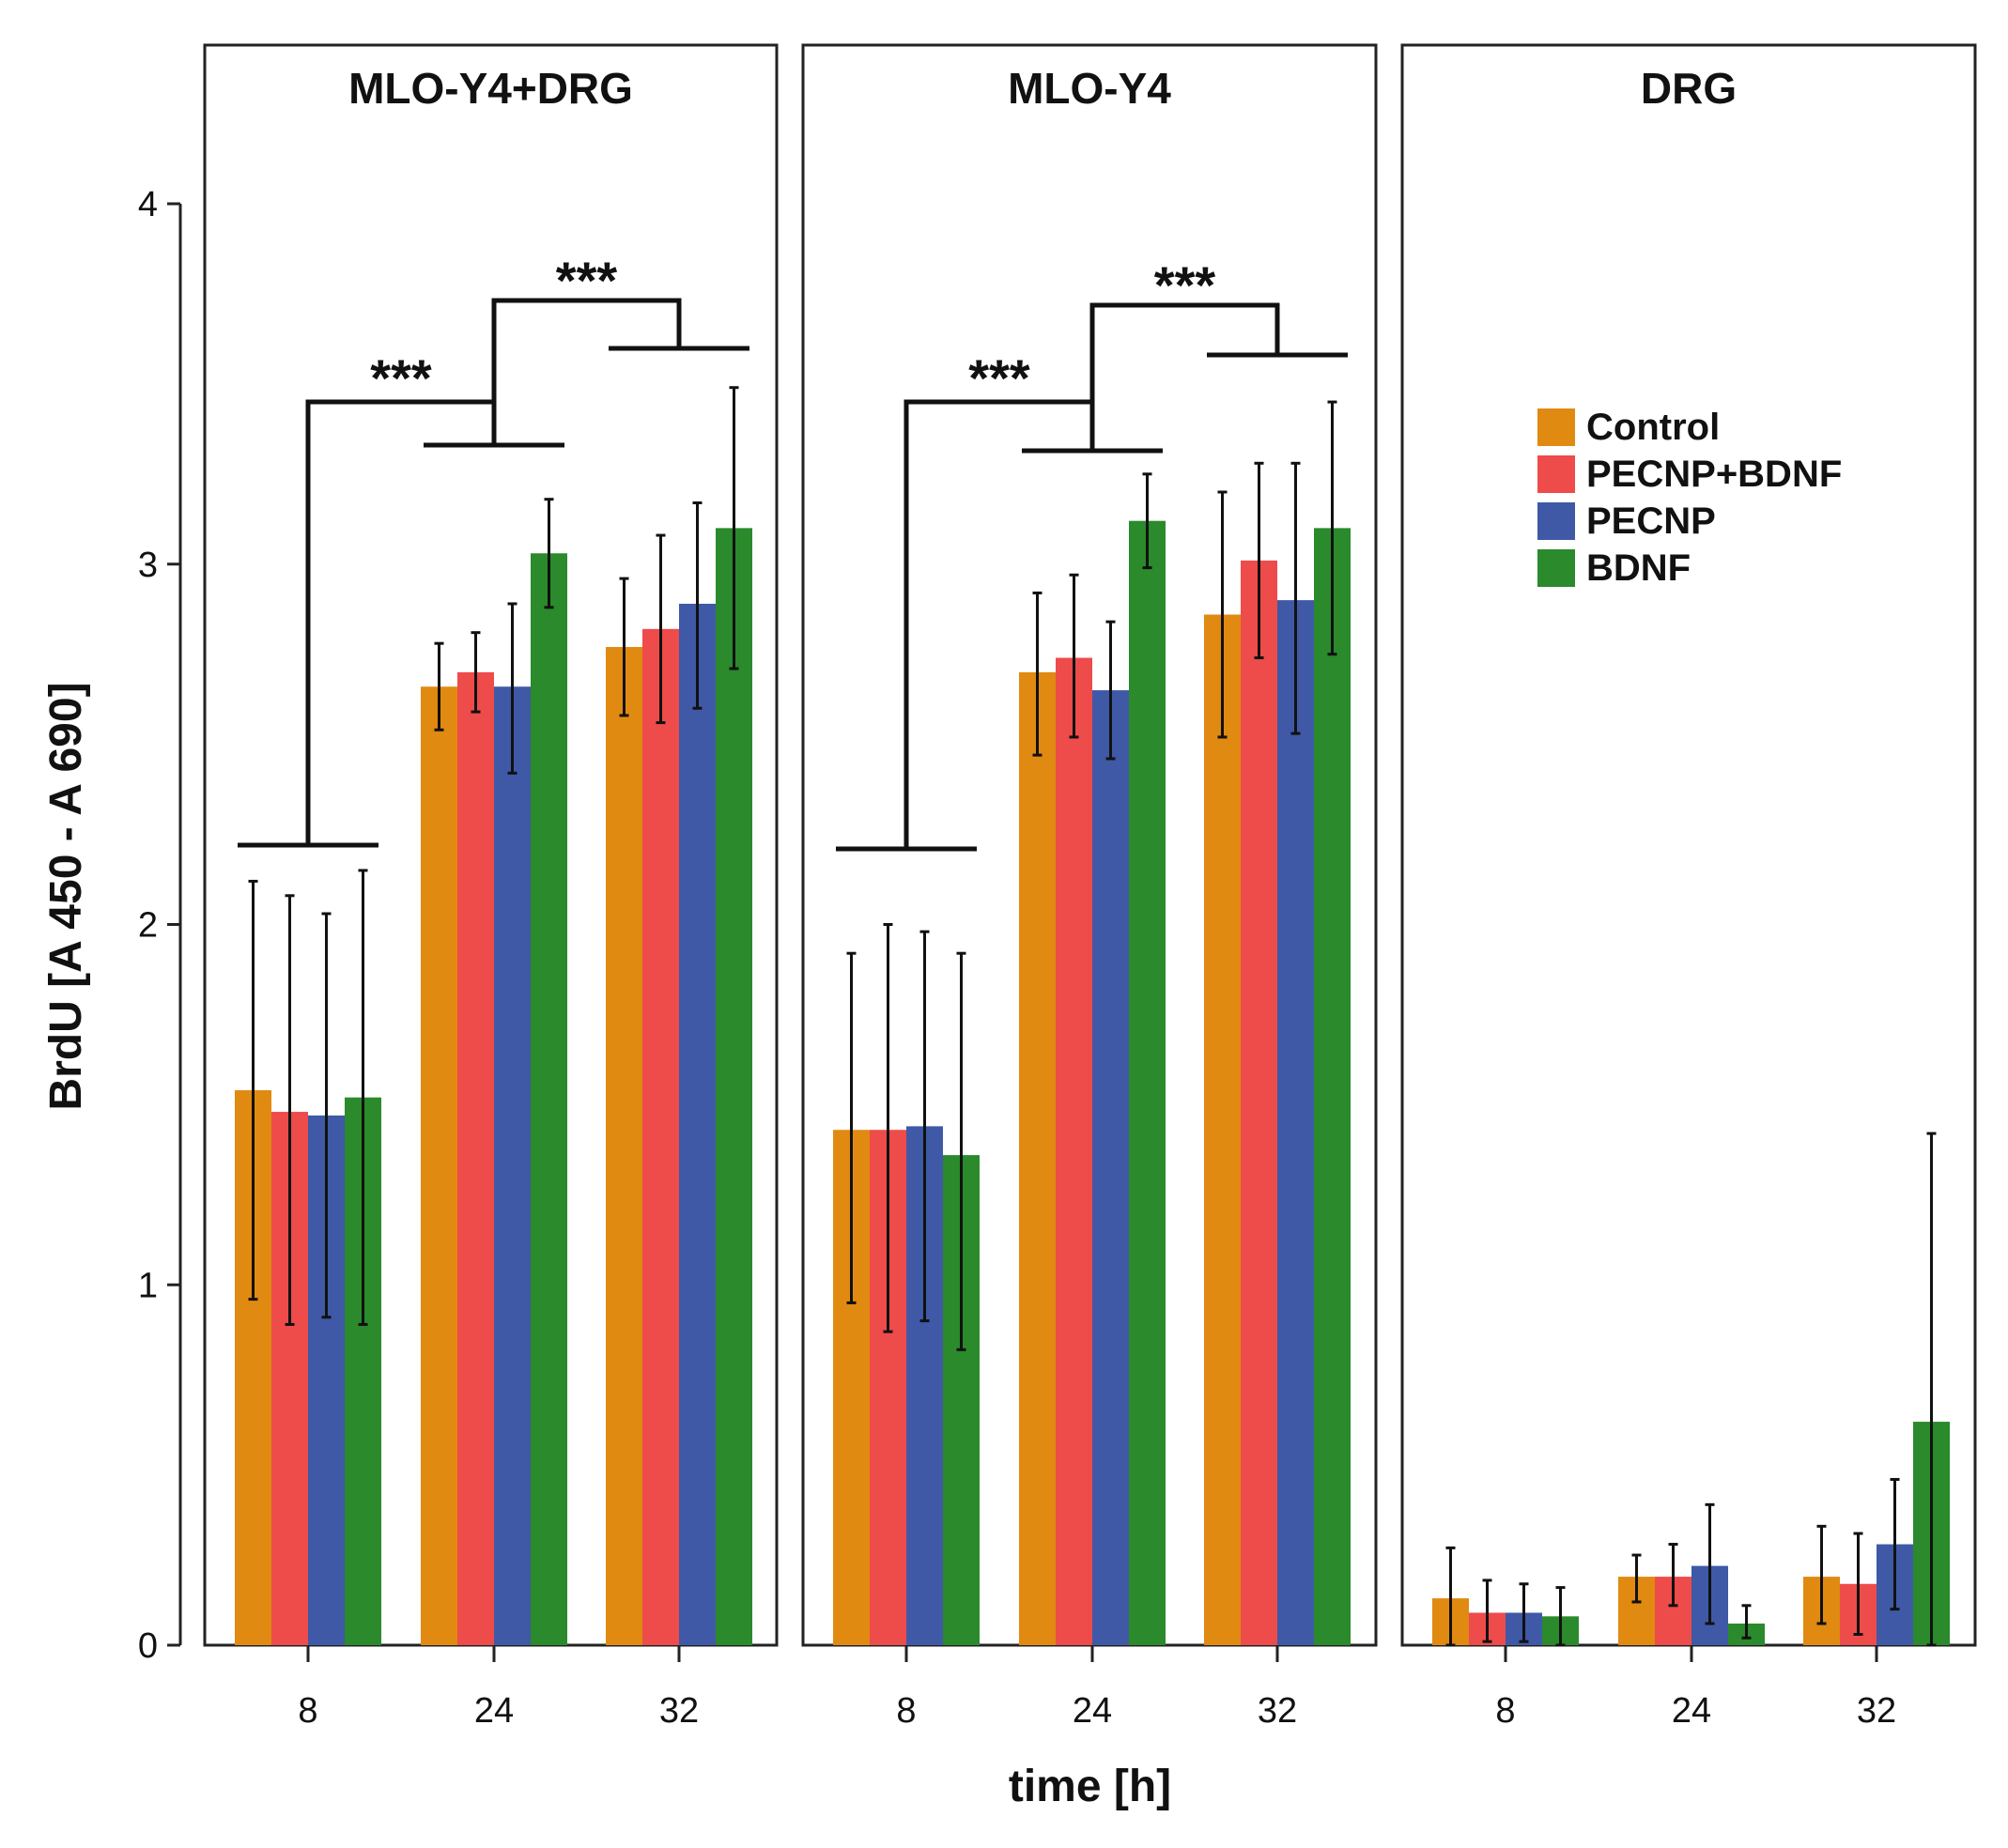 The width and height of the screenshot is (2008, 1848). What do you see at coordinates (1556, 521) in the screenshot?
I see `legend-swatch-pecnp` at bounding box center [1556, 521].